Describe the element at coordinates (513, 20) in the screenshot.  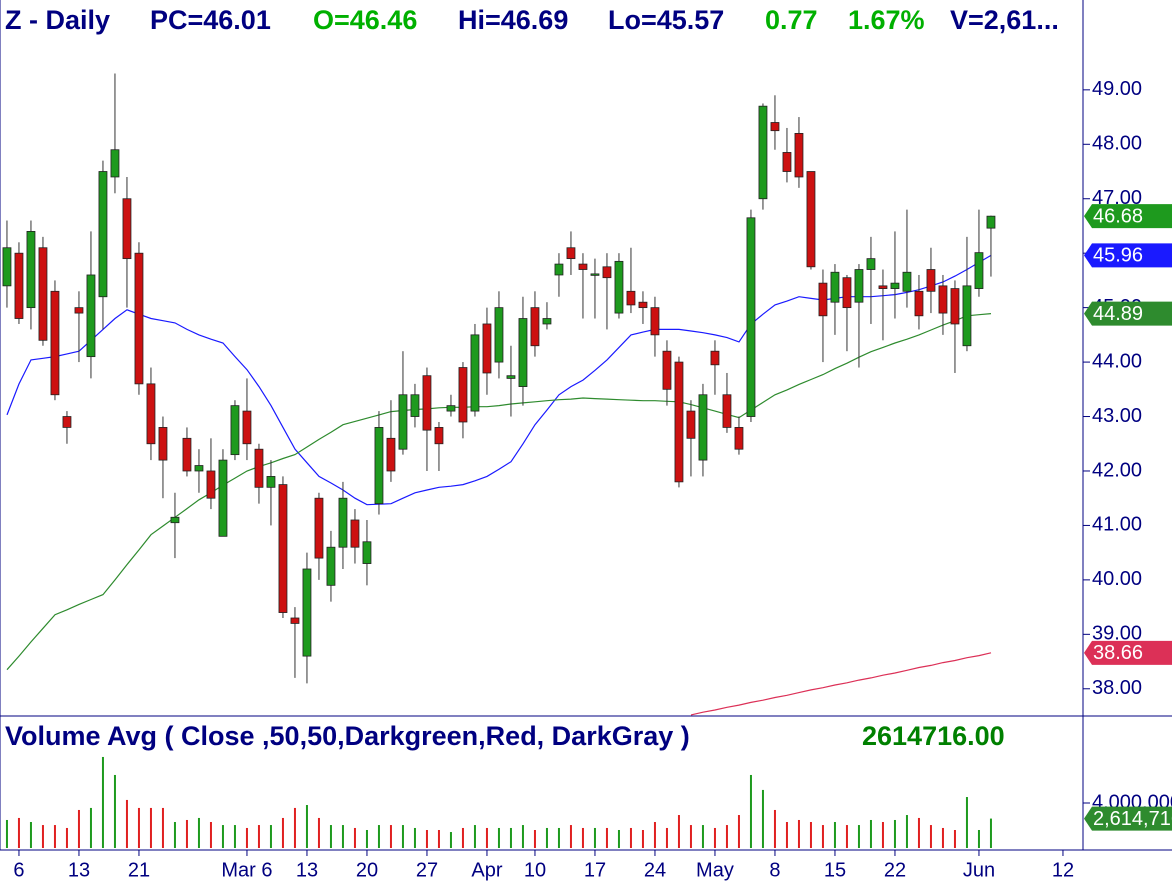
I see `header-stat: Hi=46.69` at that location.